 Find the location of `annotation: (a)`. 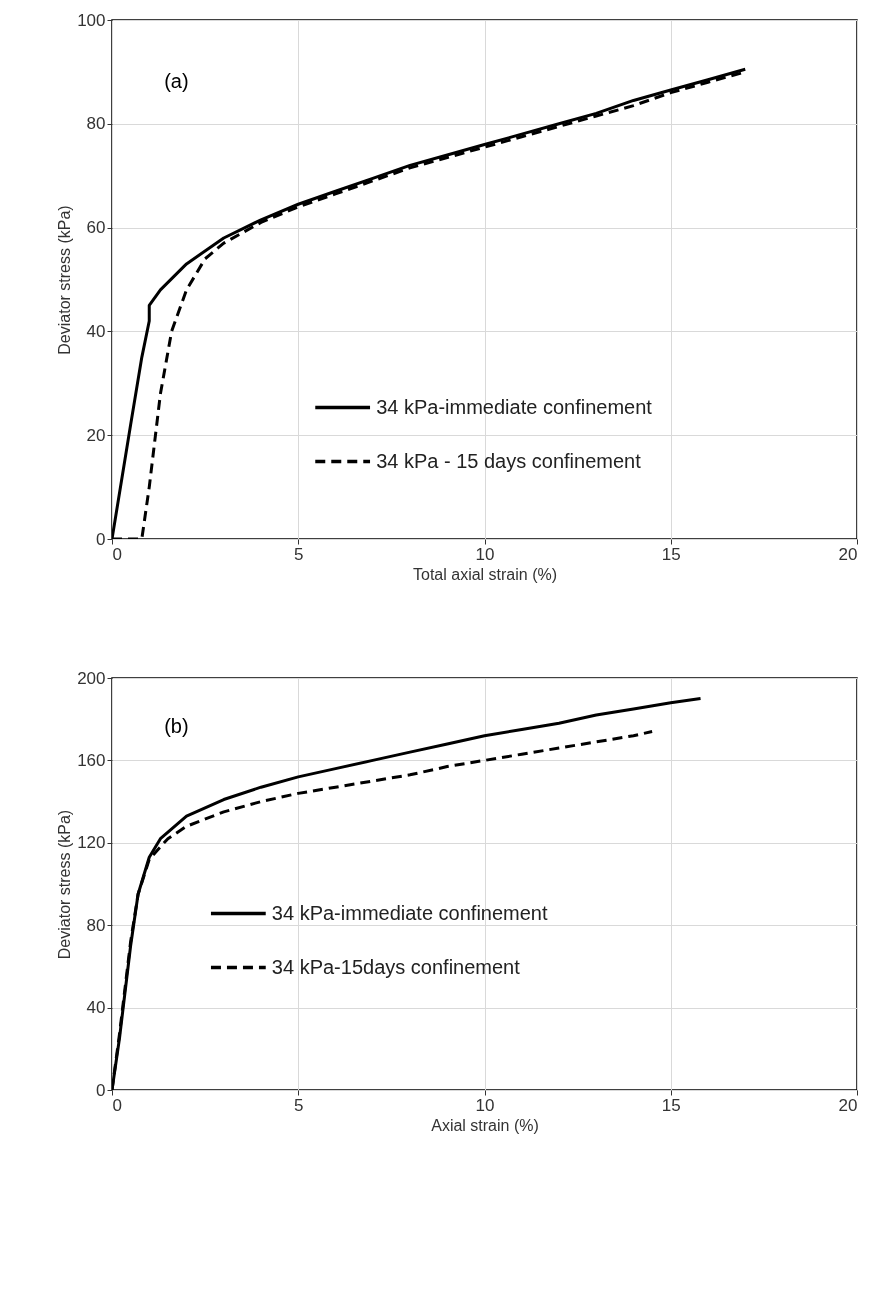

annotation: (a) is located at coordinates (176, 81).